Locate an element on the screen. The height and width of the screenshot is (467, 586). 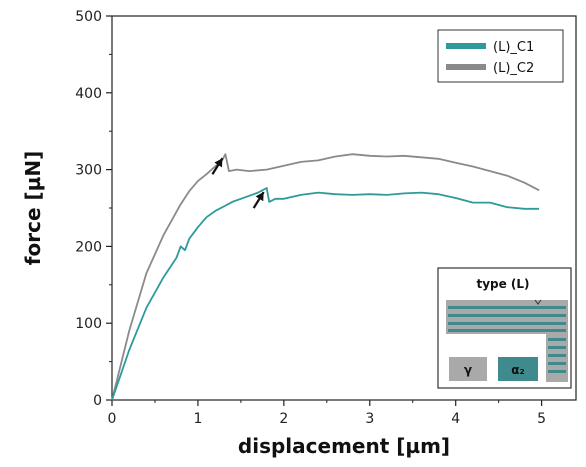
x-tick-label: 1 is located at coordinates (197, 419).